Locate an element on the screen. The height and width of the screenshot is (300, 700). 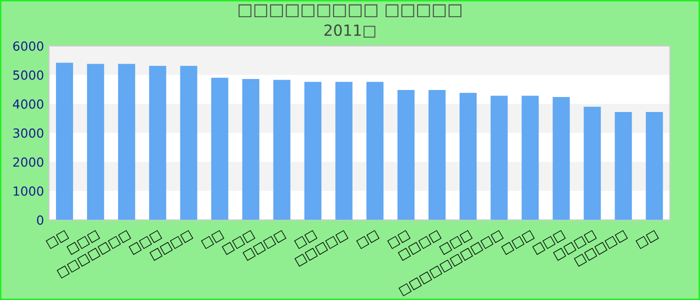
chart-title: □□□□□□□□□ □□□□□ is located at coordinates (350, 11).